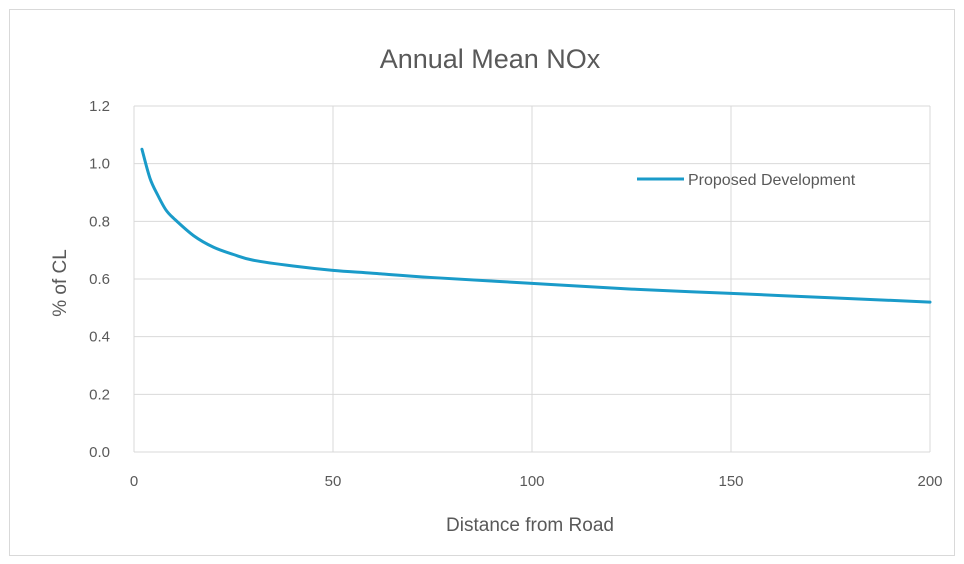 This screenshot has width=964, height=564. Describe the element at coordinates (60, 283) in the screenshot. I see `y-axis-label: % of CL` at that location.